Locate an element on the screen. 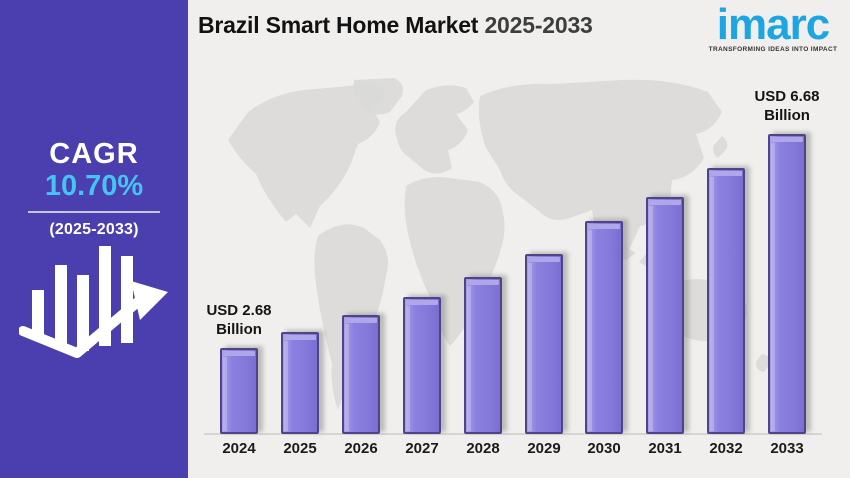 The width and height of the screenshot is (850, 478). x-tick-label: 2031 is located at coordinates (665, 448).